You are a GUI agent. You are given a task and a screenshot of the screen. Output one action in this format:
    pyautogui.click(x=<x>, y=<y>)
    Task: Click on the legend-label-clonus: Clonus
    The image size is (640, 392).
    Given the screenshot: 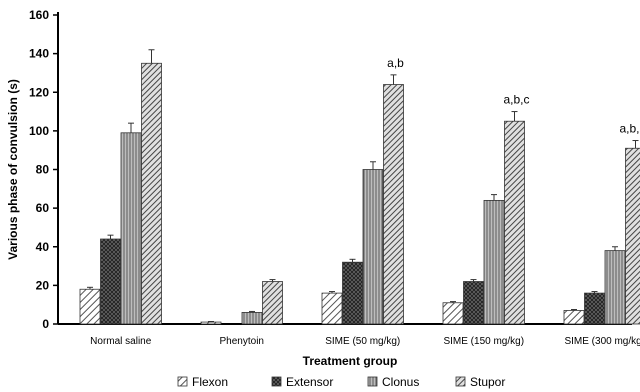 What is the action you would take?
    pyautogui.click(x=400, y=382)
    